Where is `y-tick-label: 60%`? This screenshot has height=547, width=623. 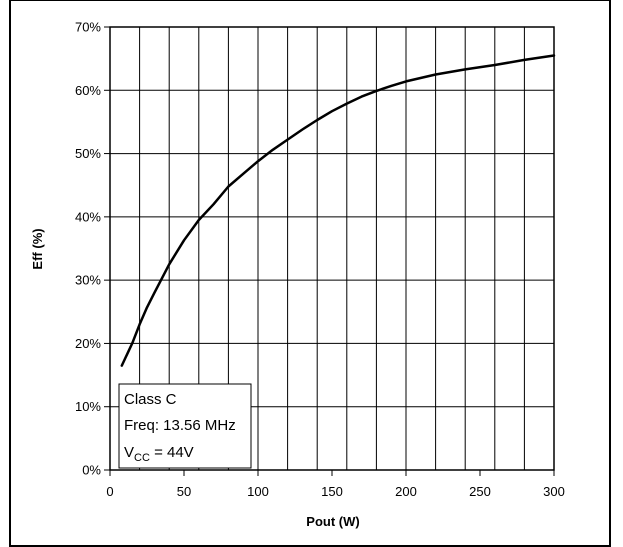
y-tick-label: 60% is located at coordinates (88, 90).